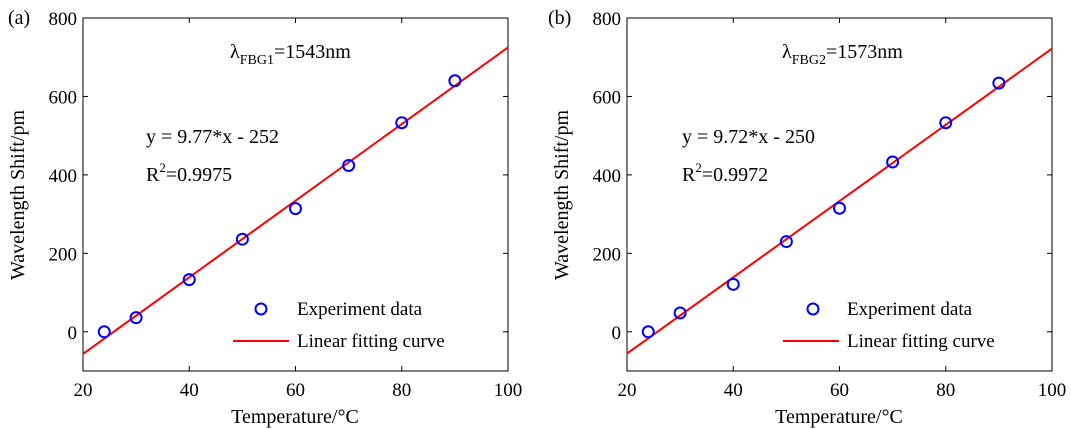  Describe the element at coordinates (842, 54) in the screenshot. I see `wavelength-annotation: λFBG2=1573nm` at that location.